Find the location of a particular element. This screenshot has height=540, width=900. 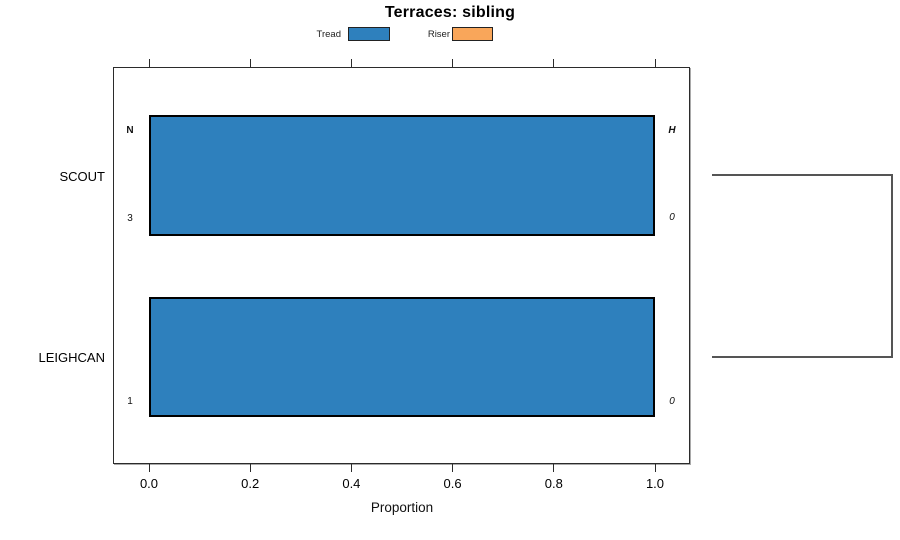

legend-label-tread: Tread is located at coordinates (328, 34).